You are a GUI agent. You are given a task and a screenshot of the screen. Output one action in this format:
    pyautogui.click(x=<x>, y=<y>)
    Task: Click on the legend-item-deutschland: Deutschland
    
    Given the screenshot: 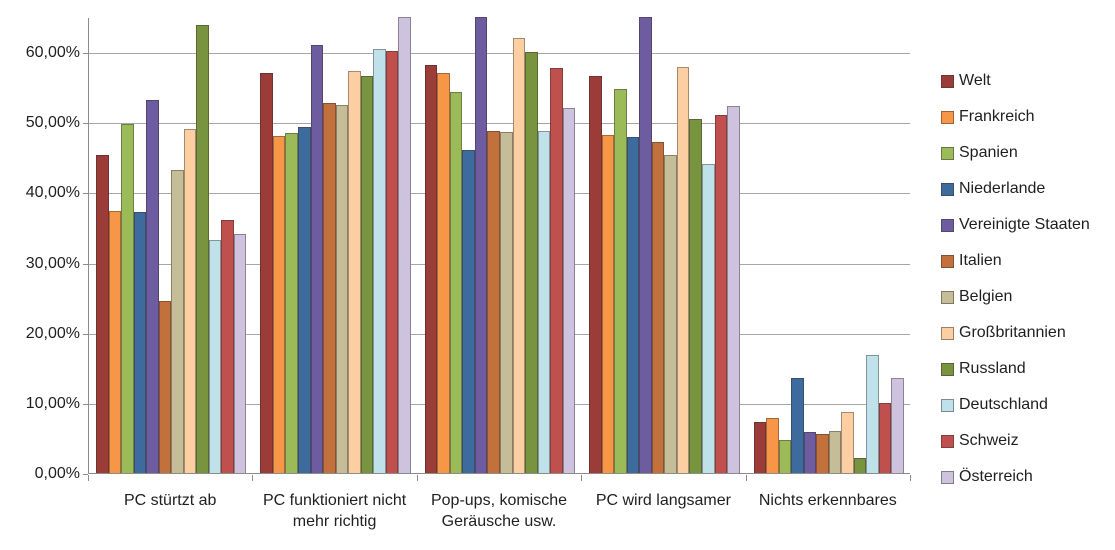 What is the action you would take?
    pyautogui.click(x=1015, y=405)
    